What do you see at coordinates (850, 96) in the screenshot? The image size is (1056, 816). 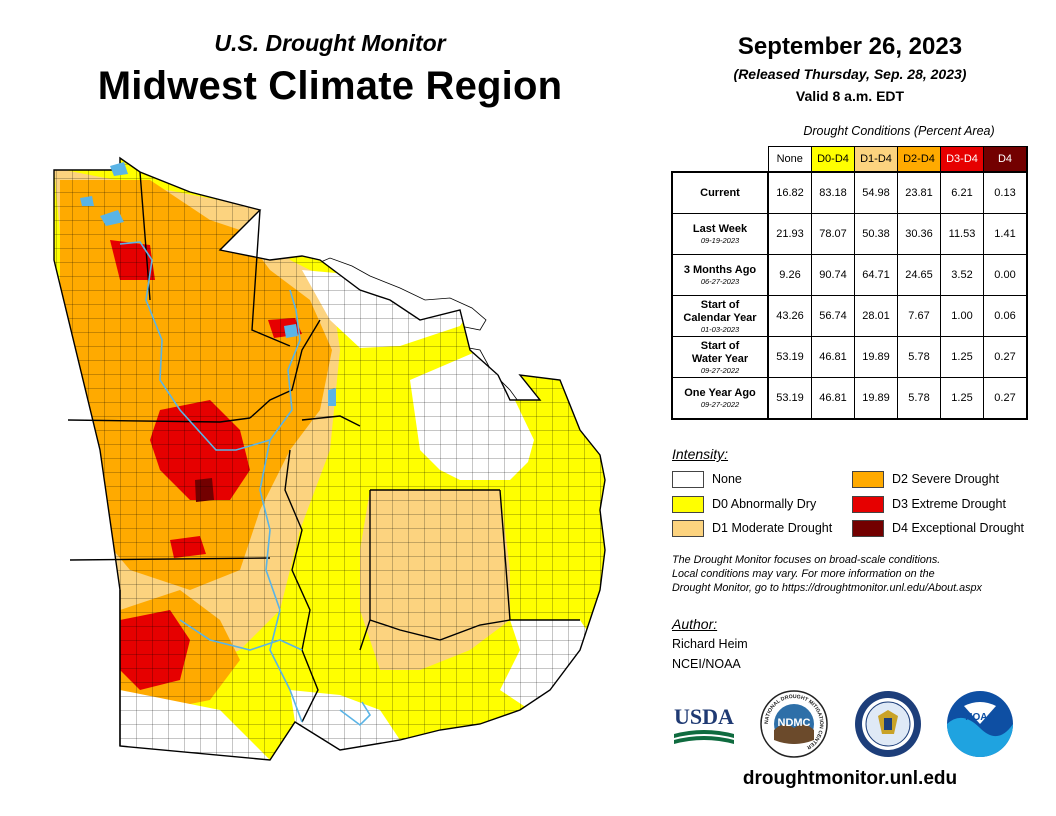 I see `valid-time: Valid 8 a.m. EDT` at bounding box center [850, 96].